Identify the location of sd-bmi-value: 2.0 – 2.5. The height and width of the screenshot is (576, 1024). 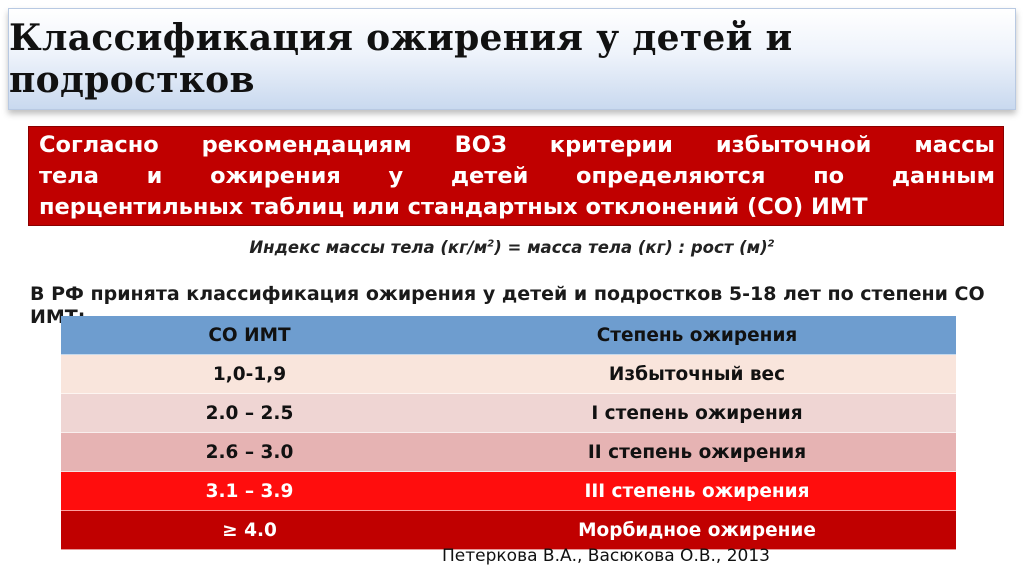
(249, 413).